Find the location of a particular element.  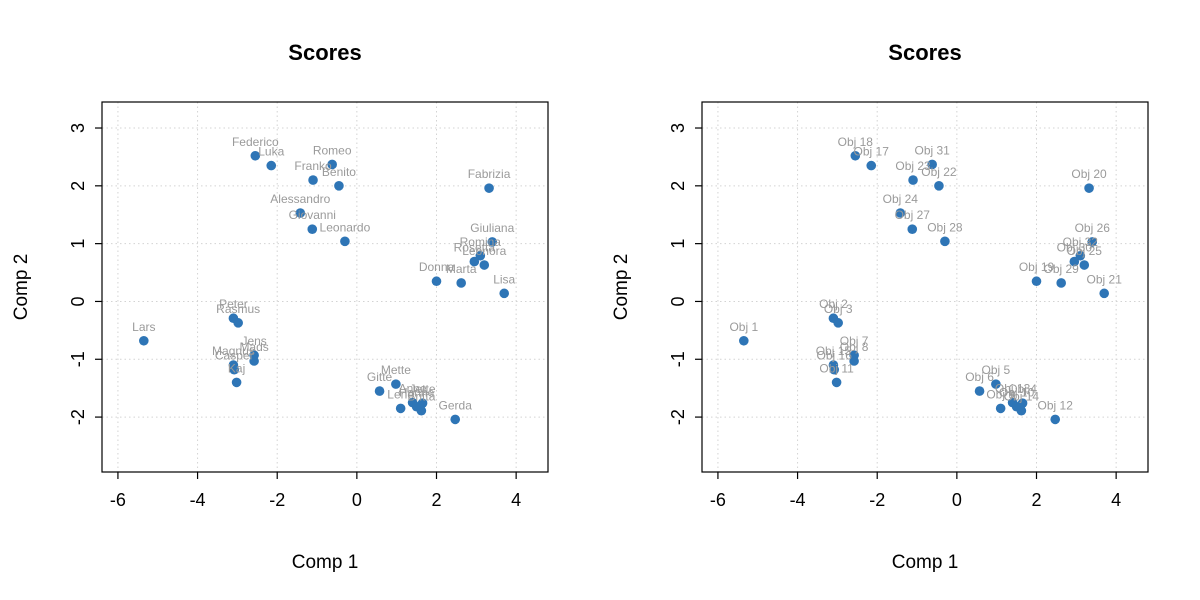

point-label: Obj 4 is located at coordinates (1022, 389).